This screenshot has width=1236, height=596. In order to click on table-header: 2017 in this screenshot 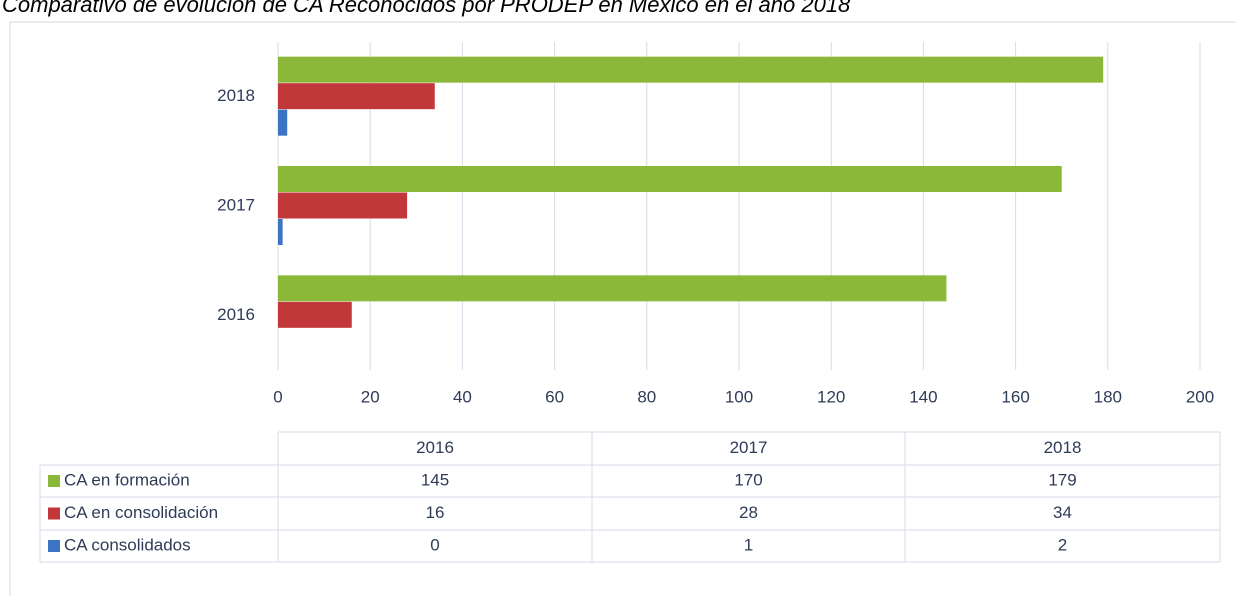, I will do `click(749, 447)`.